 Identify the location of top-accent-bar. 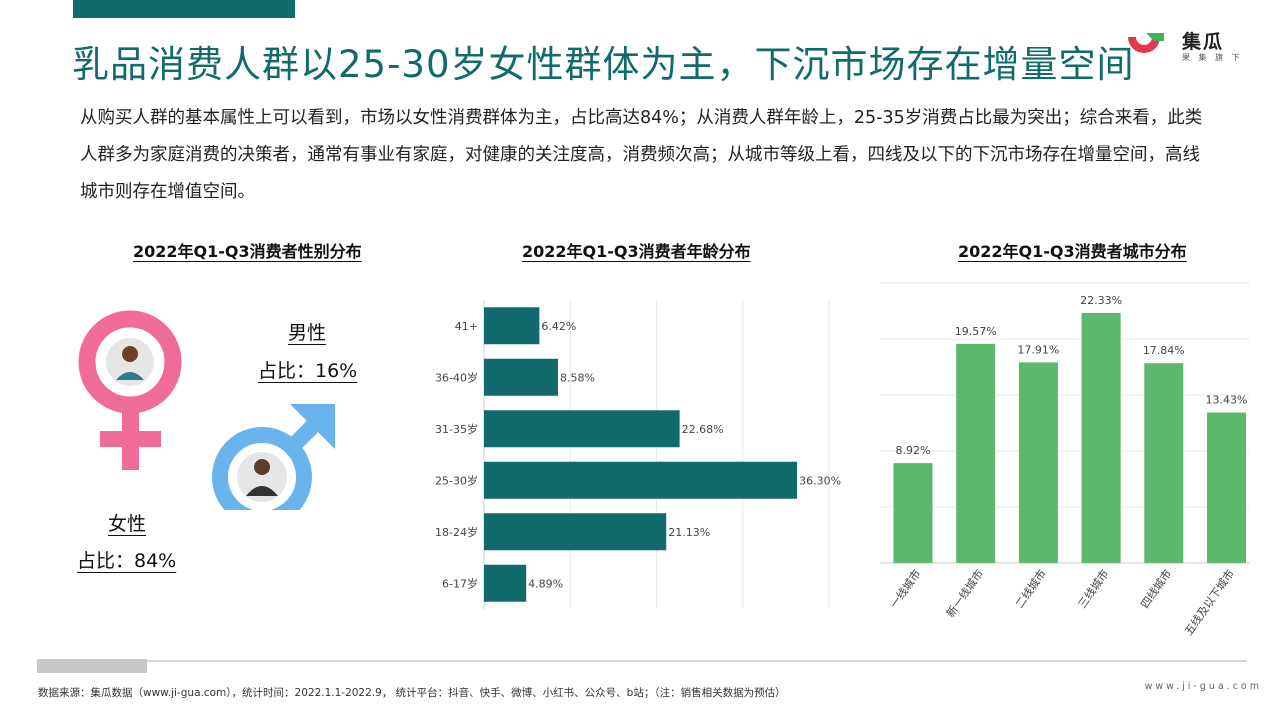
(184, 9).